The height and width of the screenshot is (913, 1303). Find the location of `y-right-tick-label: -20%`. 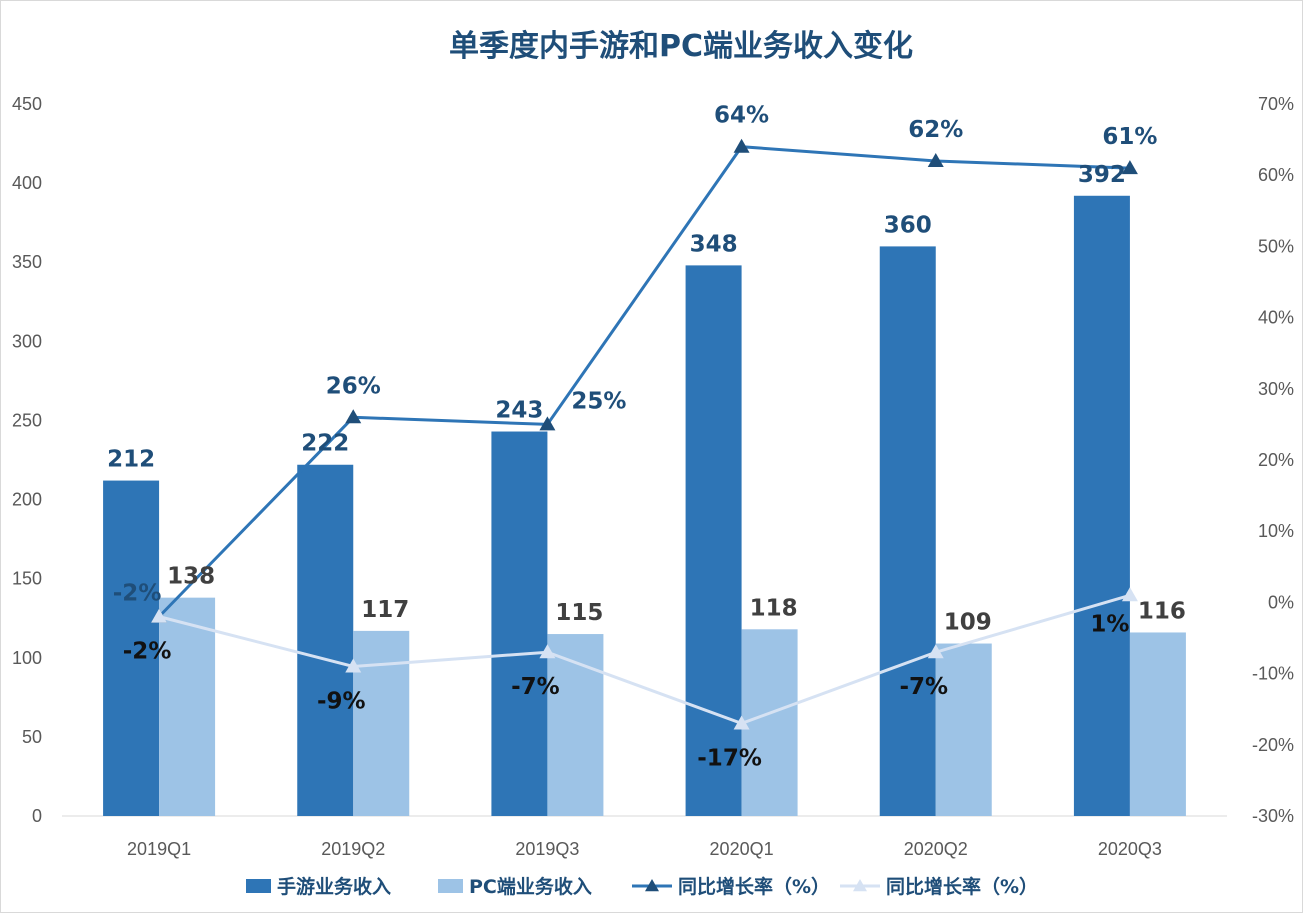

y-right-tick-label: -20% is located at coordinates (1273, 745).